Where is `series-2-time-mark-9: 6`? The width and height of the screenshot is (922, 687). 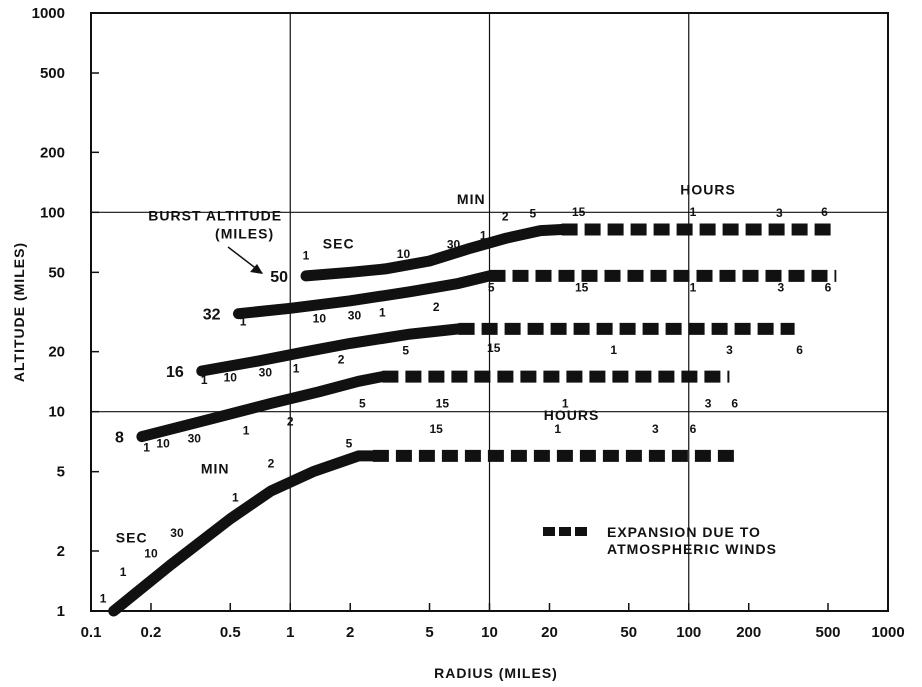
series-2-time-mark-9: 6 is located at coordinates (799, 350).